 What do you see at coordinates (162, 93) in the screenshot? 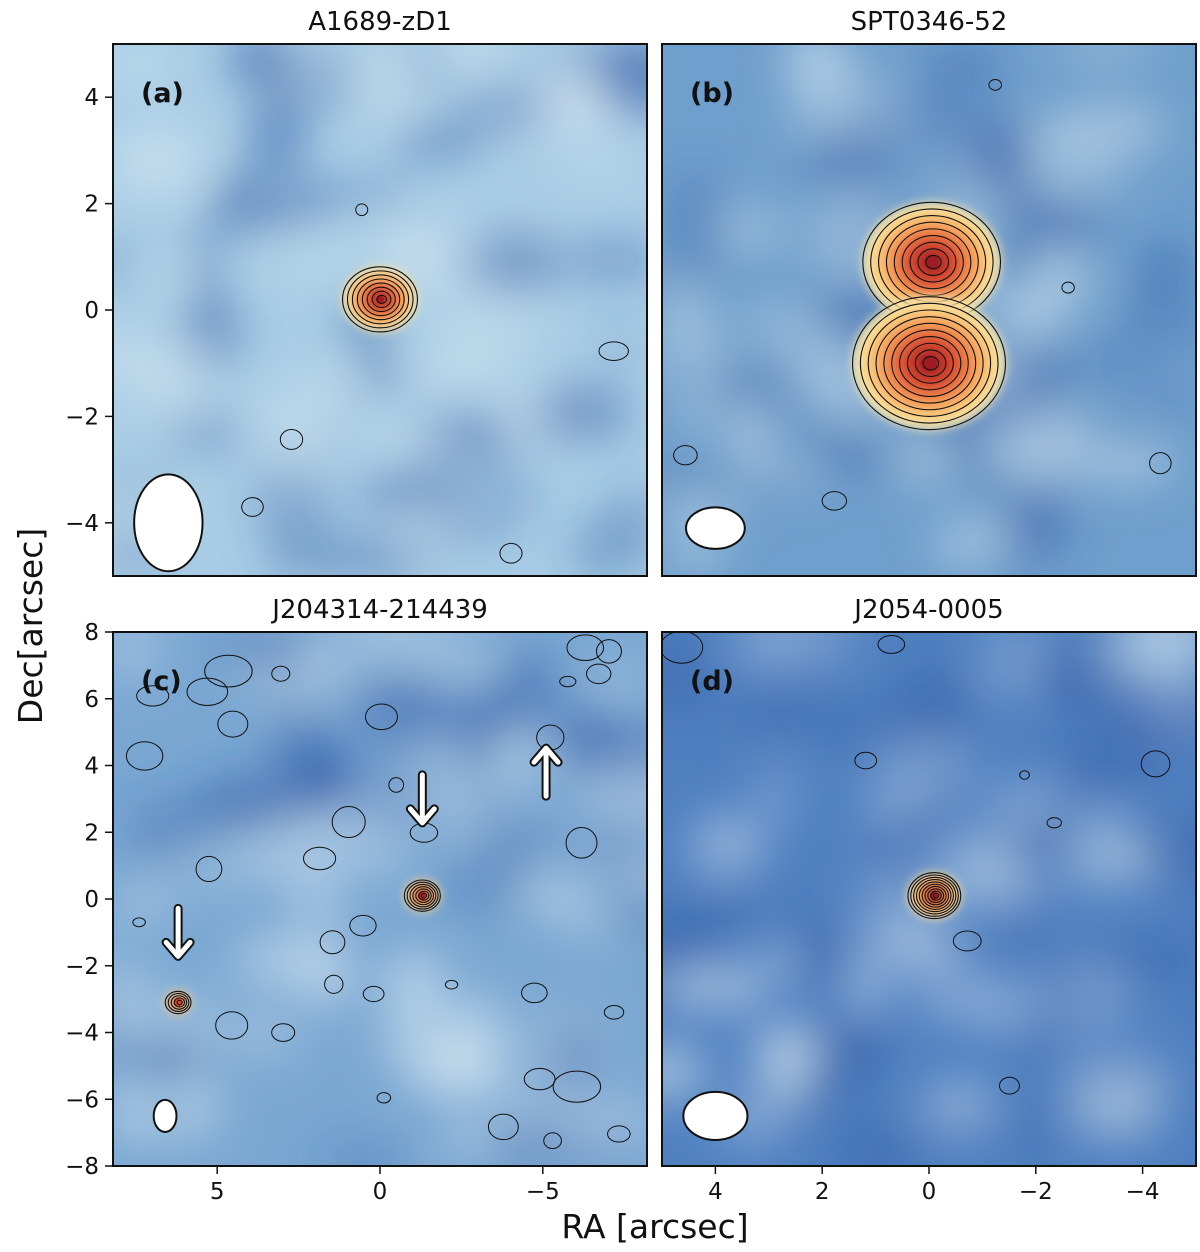
I see `panel-label: (a)` at bounding box center [162, 93].